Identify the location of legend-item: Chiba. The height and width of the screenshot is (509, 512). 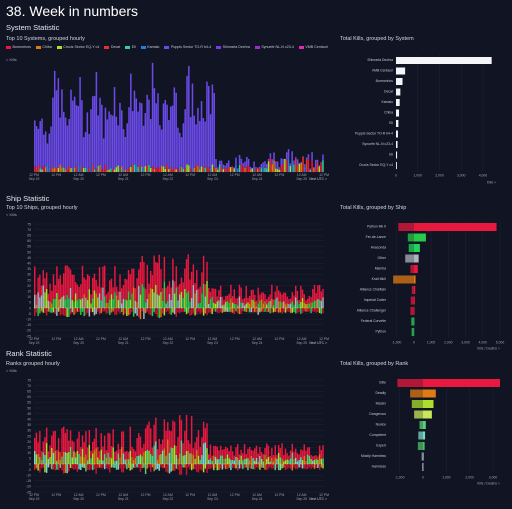
(43, 47).